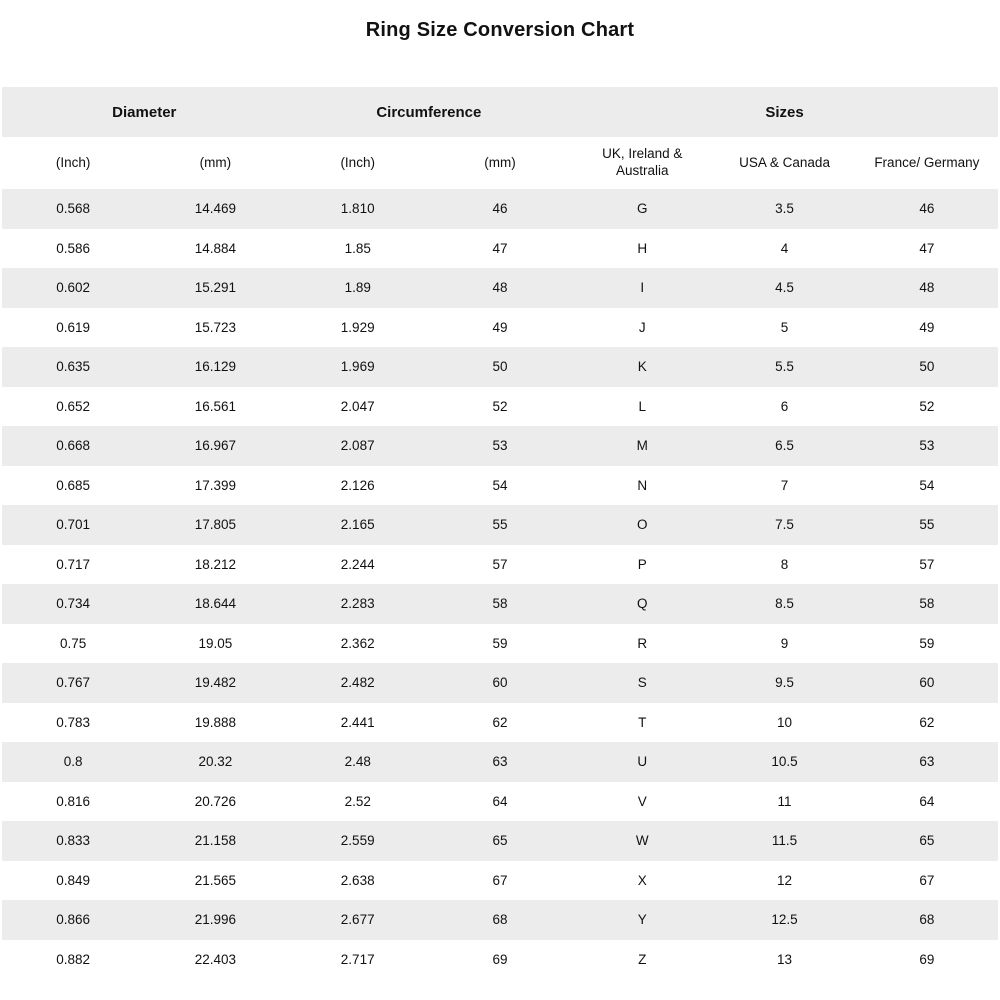 The width and height of the screenshot is (1000, 1000). I want to click on column-header-circumference-inch: (Inch), so click(357, 163).